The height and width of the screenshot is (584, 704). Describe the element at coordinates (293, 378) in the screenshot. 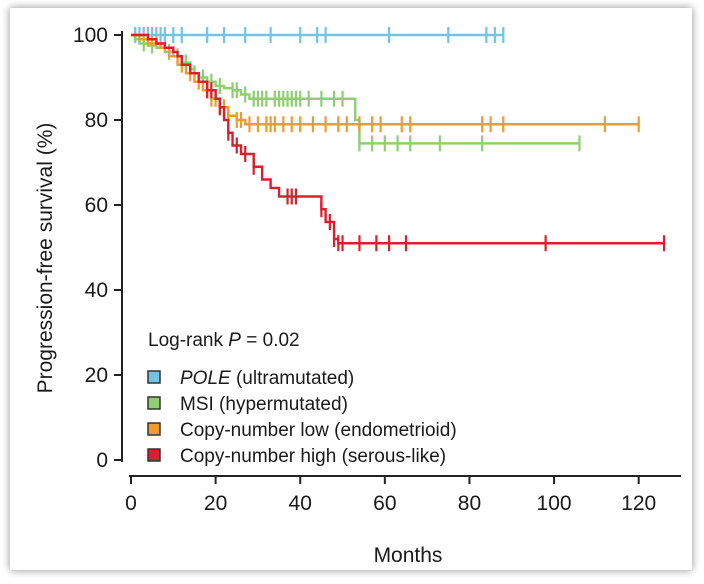

I see `legend-label-rest: (ultramutated)` at that location.